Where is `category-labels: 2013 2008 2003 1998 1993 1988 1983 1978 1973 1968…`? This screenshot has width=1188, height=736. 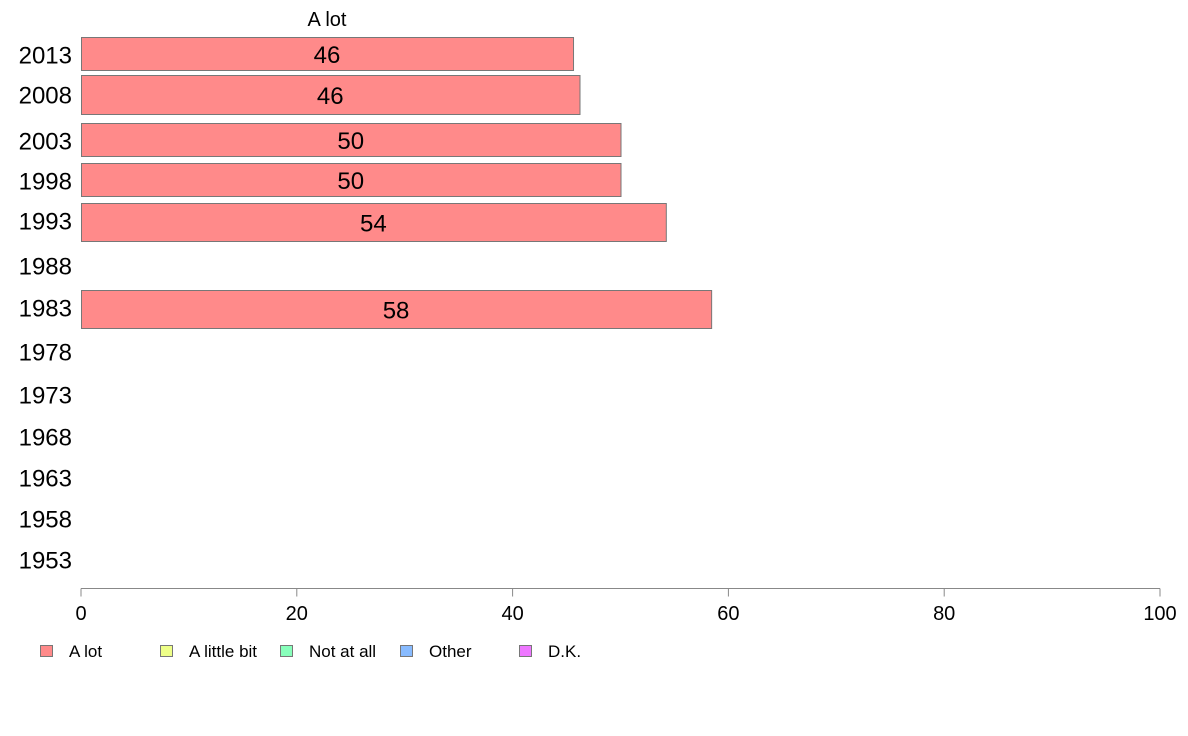 category-labels: 2013 2008 2003 1998 1993 1988 1983 1978 1973 1968… is located at coordinates (45, 309).